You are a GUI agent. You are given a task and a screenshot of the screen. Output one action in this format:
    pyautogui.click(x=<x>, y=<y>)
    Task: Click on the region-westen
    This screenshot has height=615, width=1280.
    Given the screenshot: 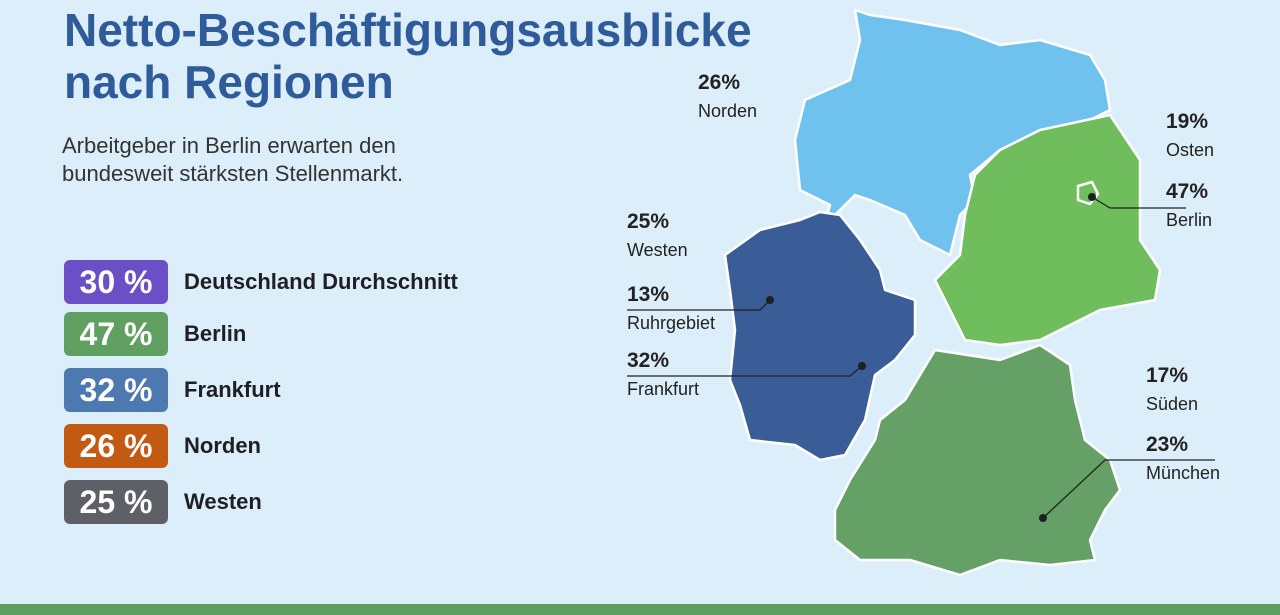 What is the action you would take?
    pyautogui.click(x=820, y=336)
    